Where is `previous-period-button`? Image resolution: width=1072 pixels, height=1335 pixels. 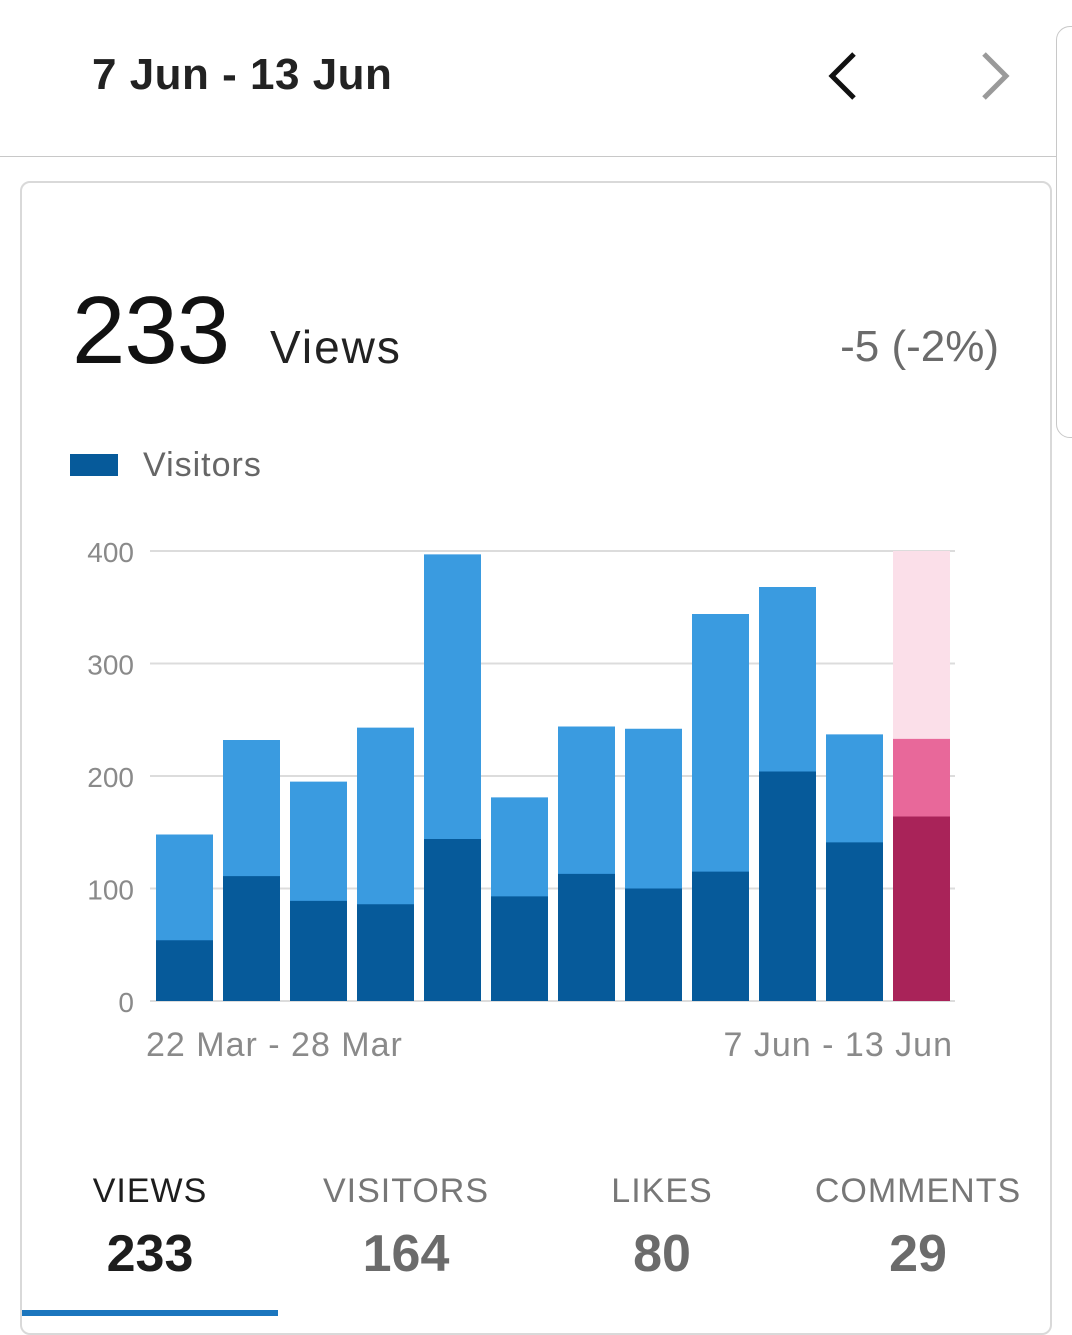
previous-period-button is located at coordinates (844, 76).